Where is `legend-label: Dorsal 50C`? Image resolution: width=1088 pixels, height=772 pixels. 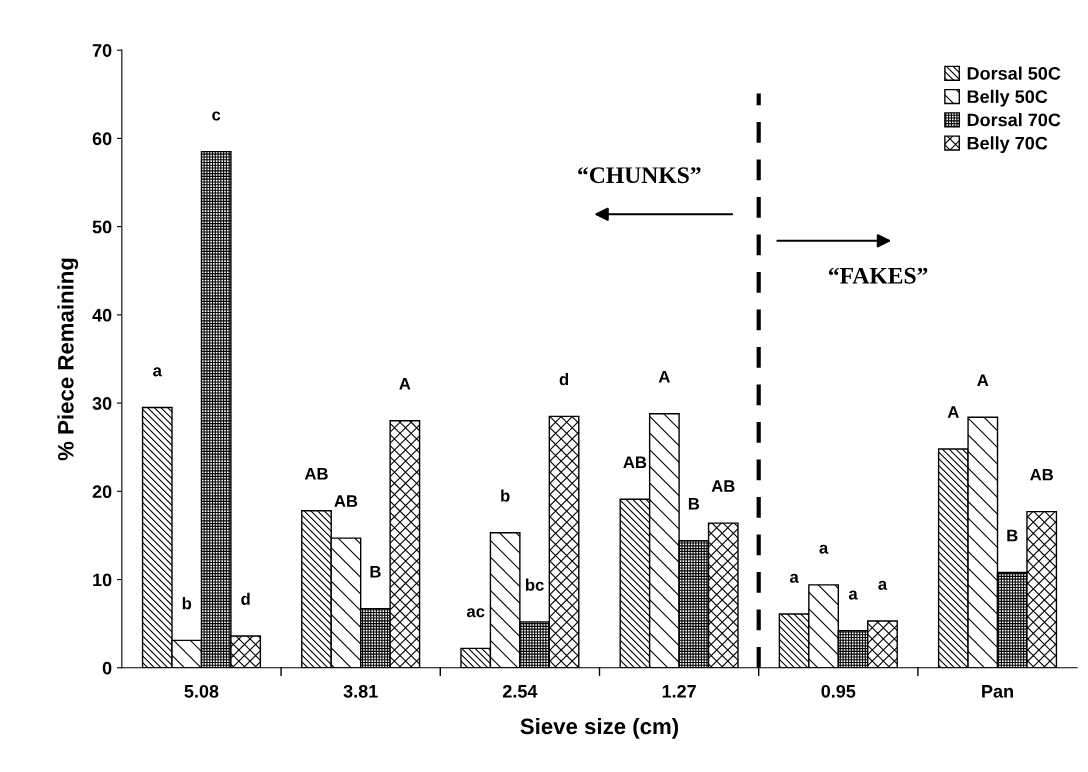
legend-label: Dorsal 50C is located at coordinates (1014, 73).